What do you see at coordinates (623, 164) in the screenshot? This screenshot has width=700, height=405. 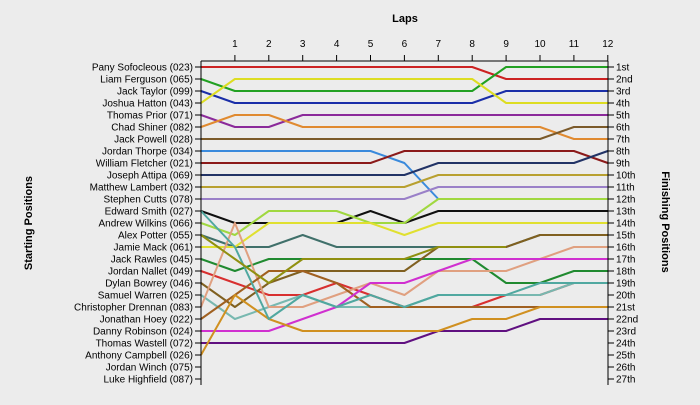 I see `finishing-position-label: 9th` at bounding box center [623, 164].